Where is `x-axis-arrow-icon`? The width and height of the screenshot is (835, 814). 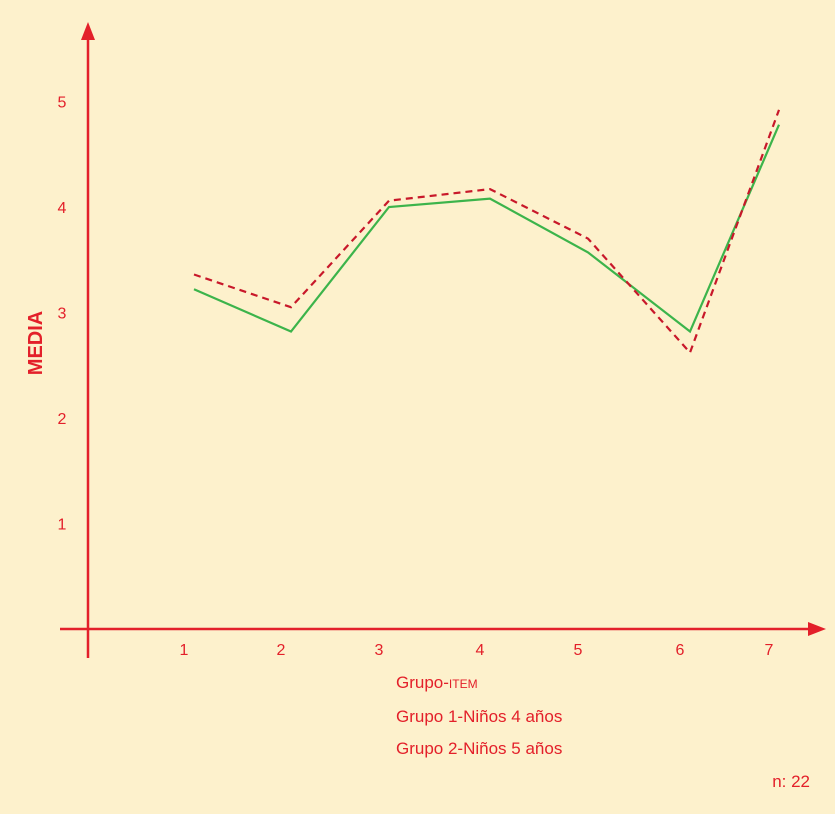 x-axis-arrow-icon is located at coordinates (817, 629).